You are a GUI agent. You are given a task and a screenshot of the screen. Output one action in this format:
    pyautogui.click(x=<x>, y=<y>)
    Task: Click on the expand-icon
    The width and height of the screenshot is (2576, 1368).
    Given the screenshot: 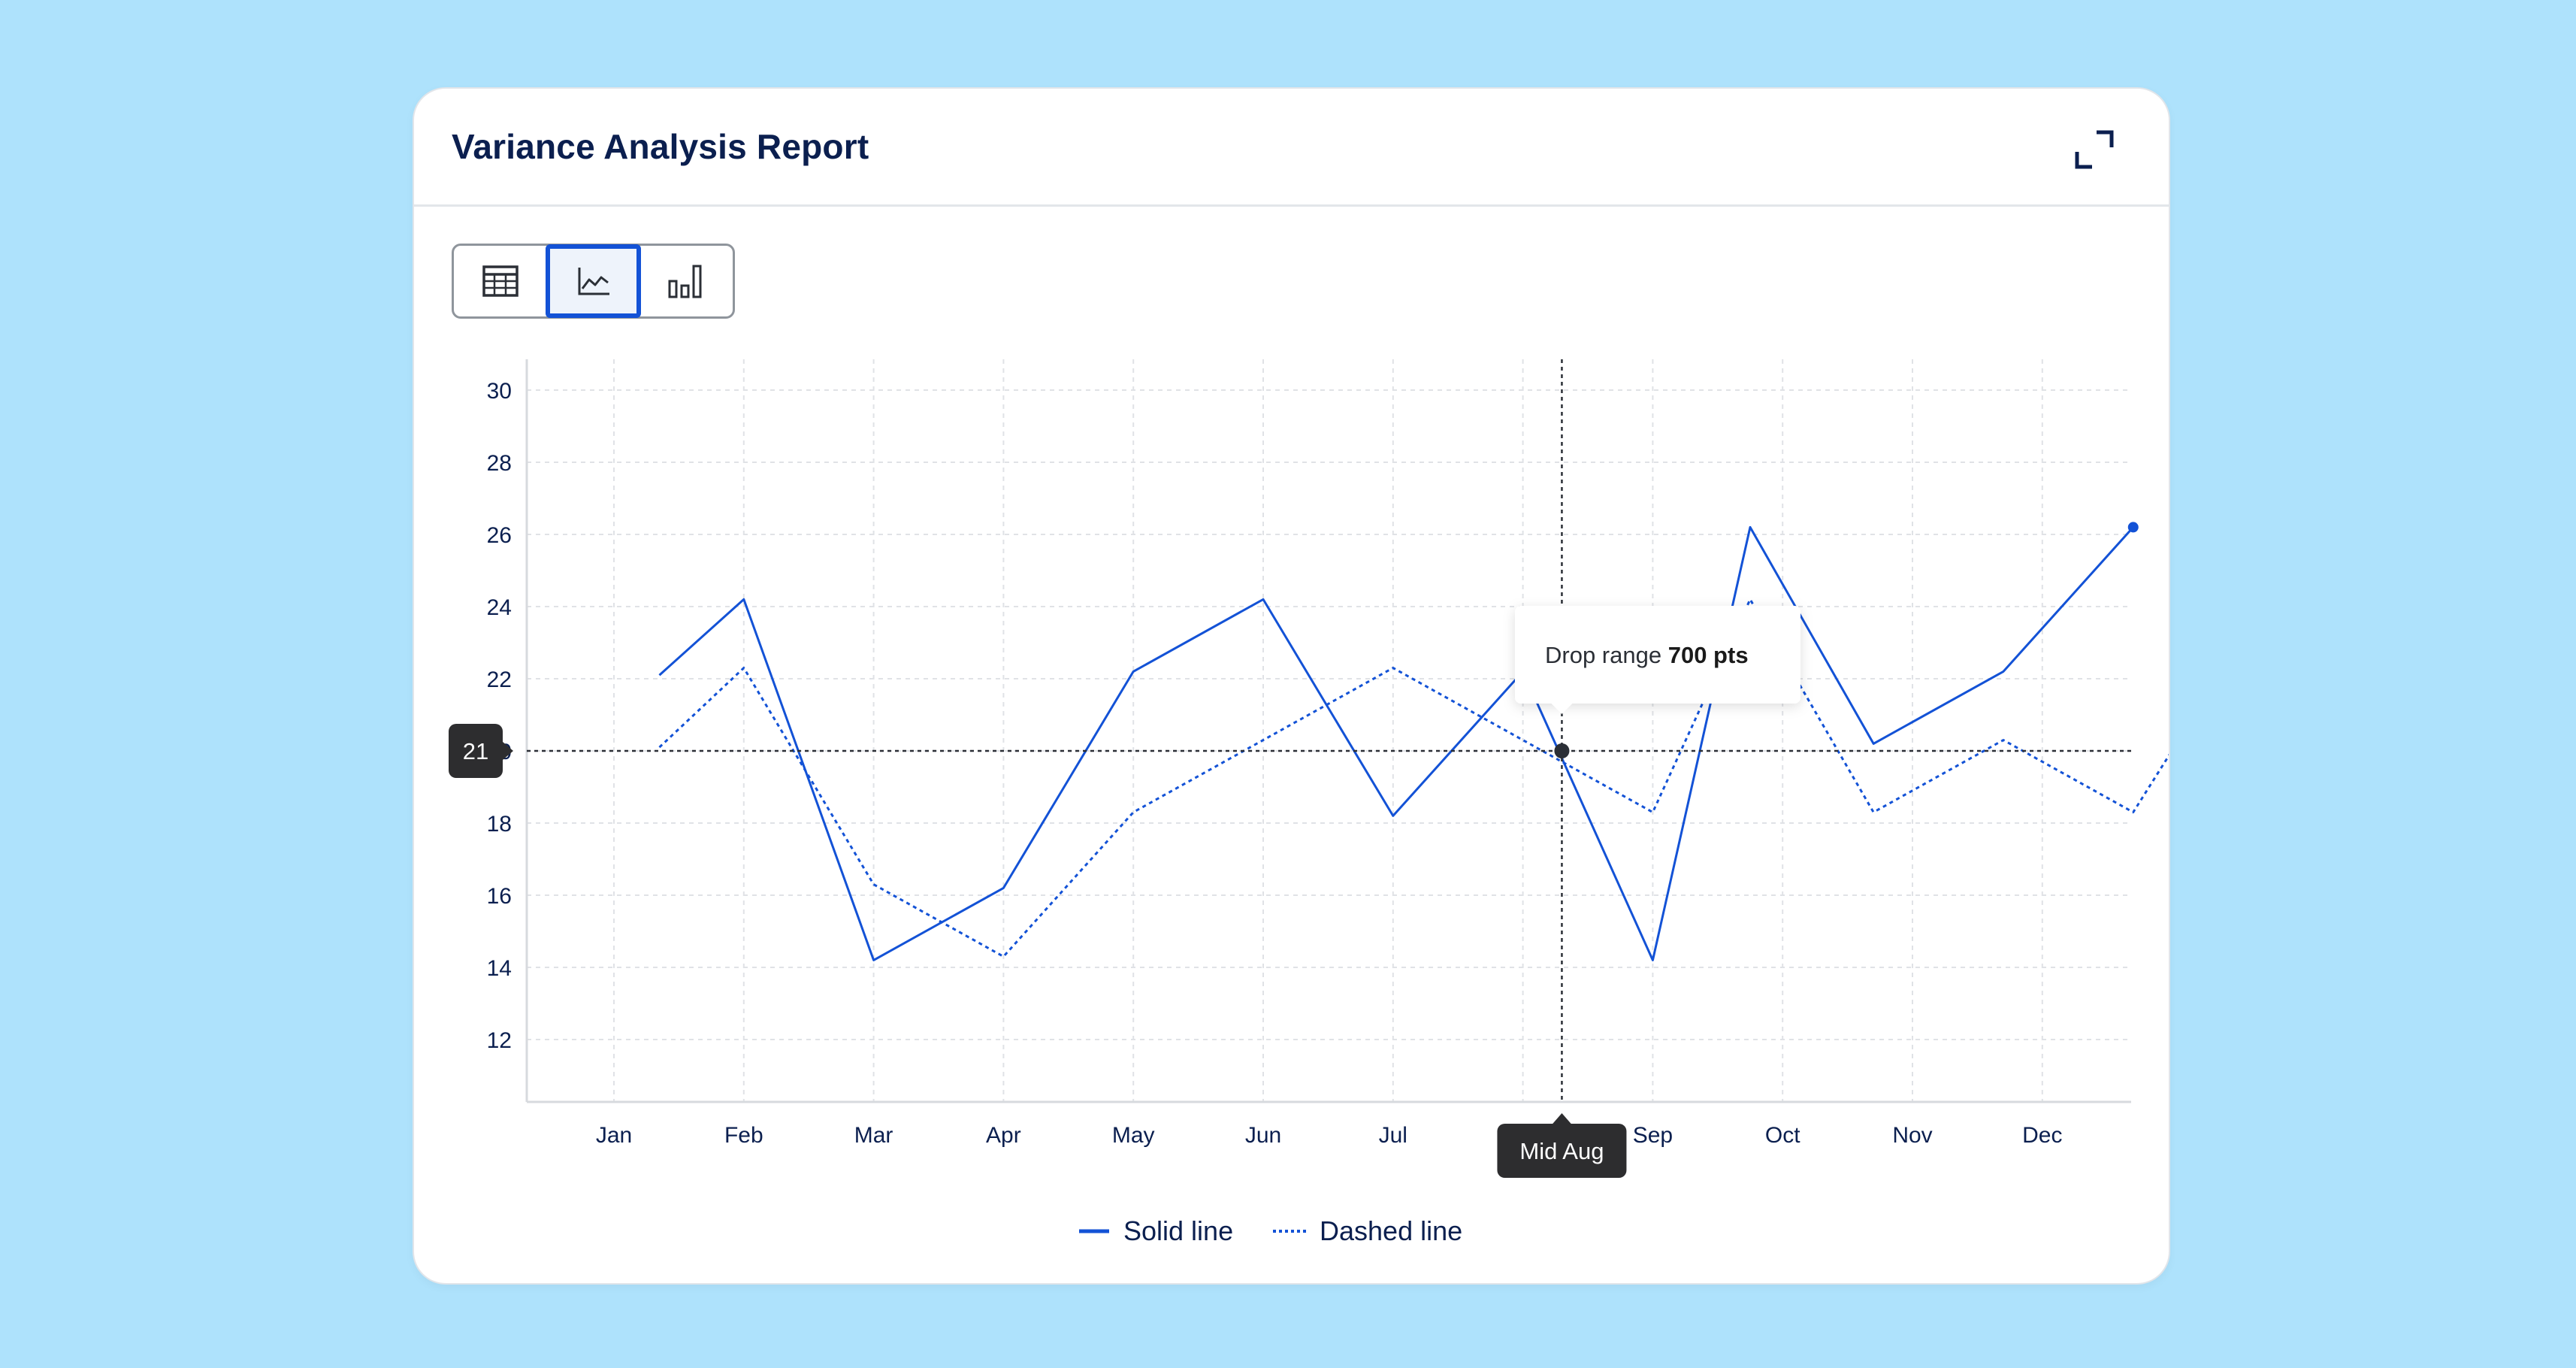 What is the action you would take?
    pyautogui.click(x=2094, y=149)
    